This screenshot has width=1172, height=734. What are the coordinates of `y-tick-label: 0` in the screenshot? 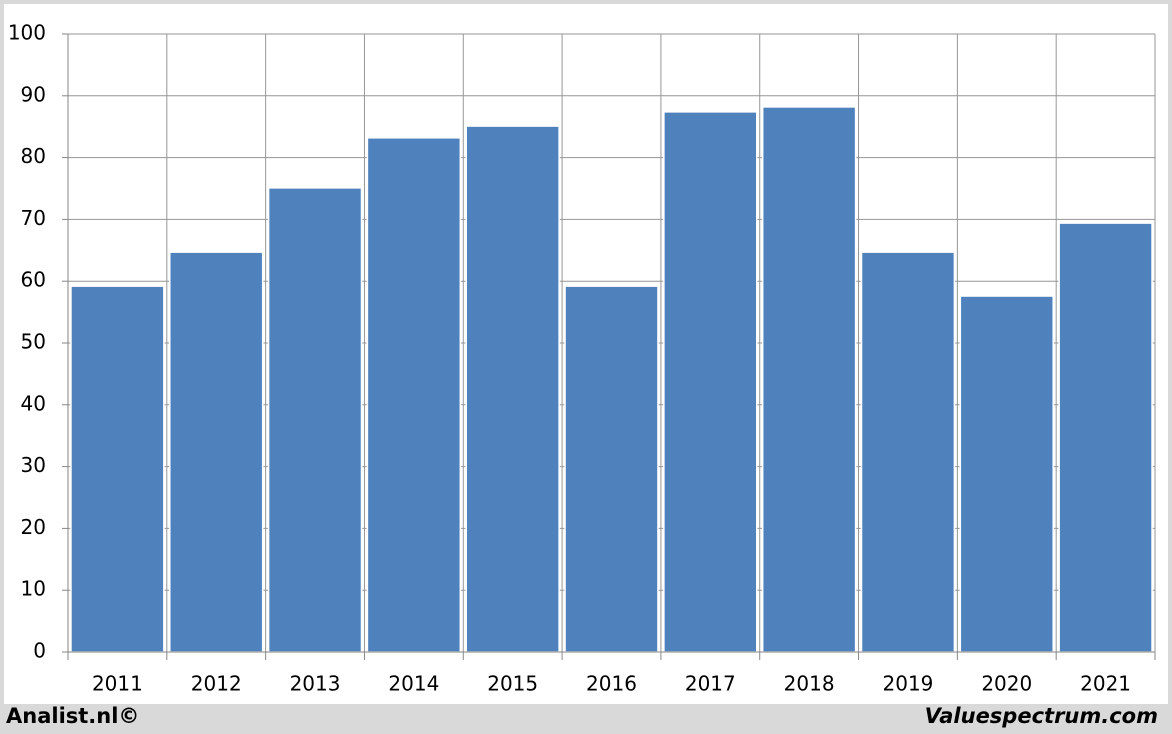 It's located at (39, 651).